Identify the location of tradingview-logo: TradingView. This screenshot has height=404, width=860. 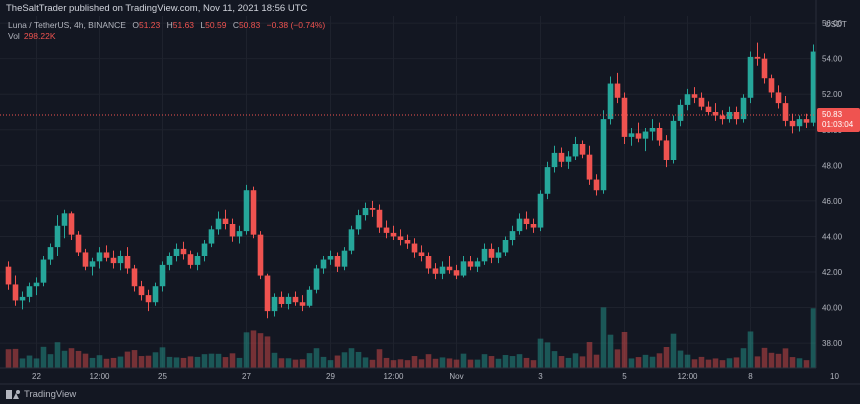
(41, 394).